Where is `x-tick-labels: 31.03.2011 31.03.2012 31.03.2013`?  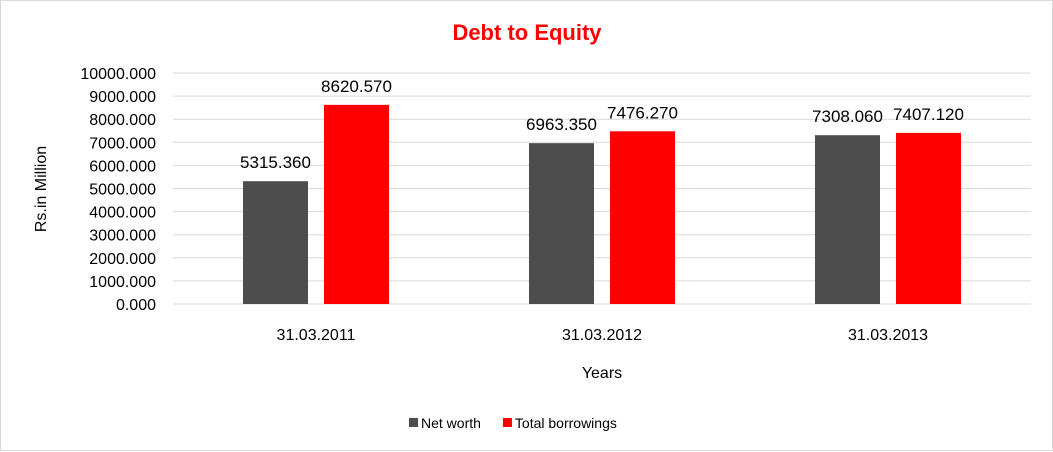 x-tick-labels: 31.03.2011 31.03.2012 31.03.2013 is located at coordinates (603, 335).